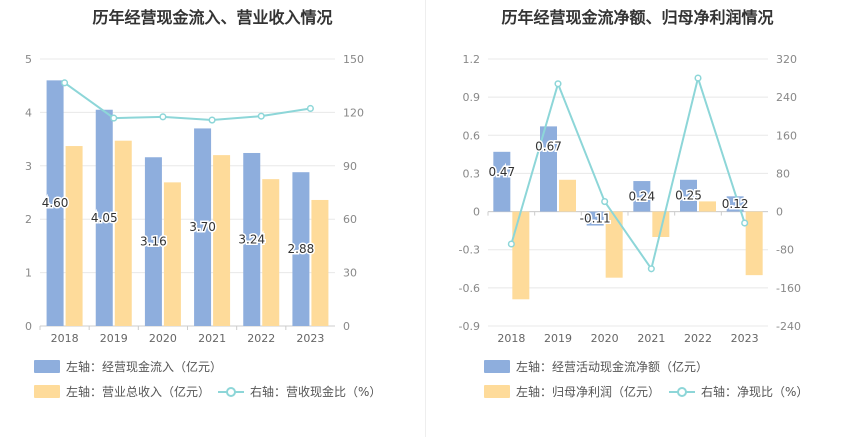  What do you see at coordinates (548, 146) in the screenshot?
I see `bar-data-label: 0.67` at bounding box center [548, 146].